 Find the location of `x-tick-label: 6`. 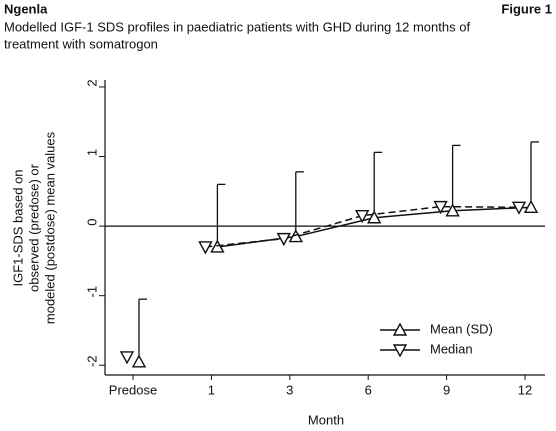

x-tick-label: 6 is located at coordinates (368, 389).